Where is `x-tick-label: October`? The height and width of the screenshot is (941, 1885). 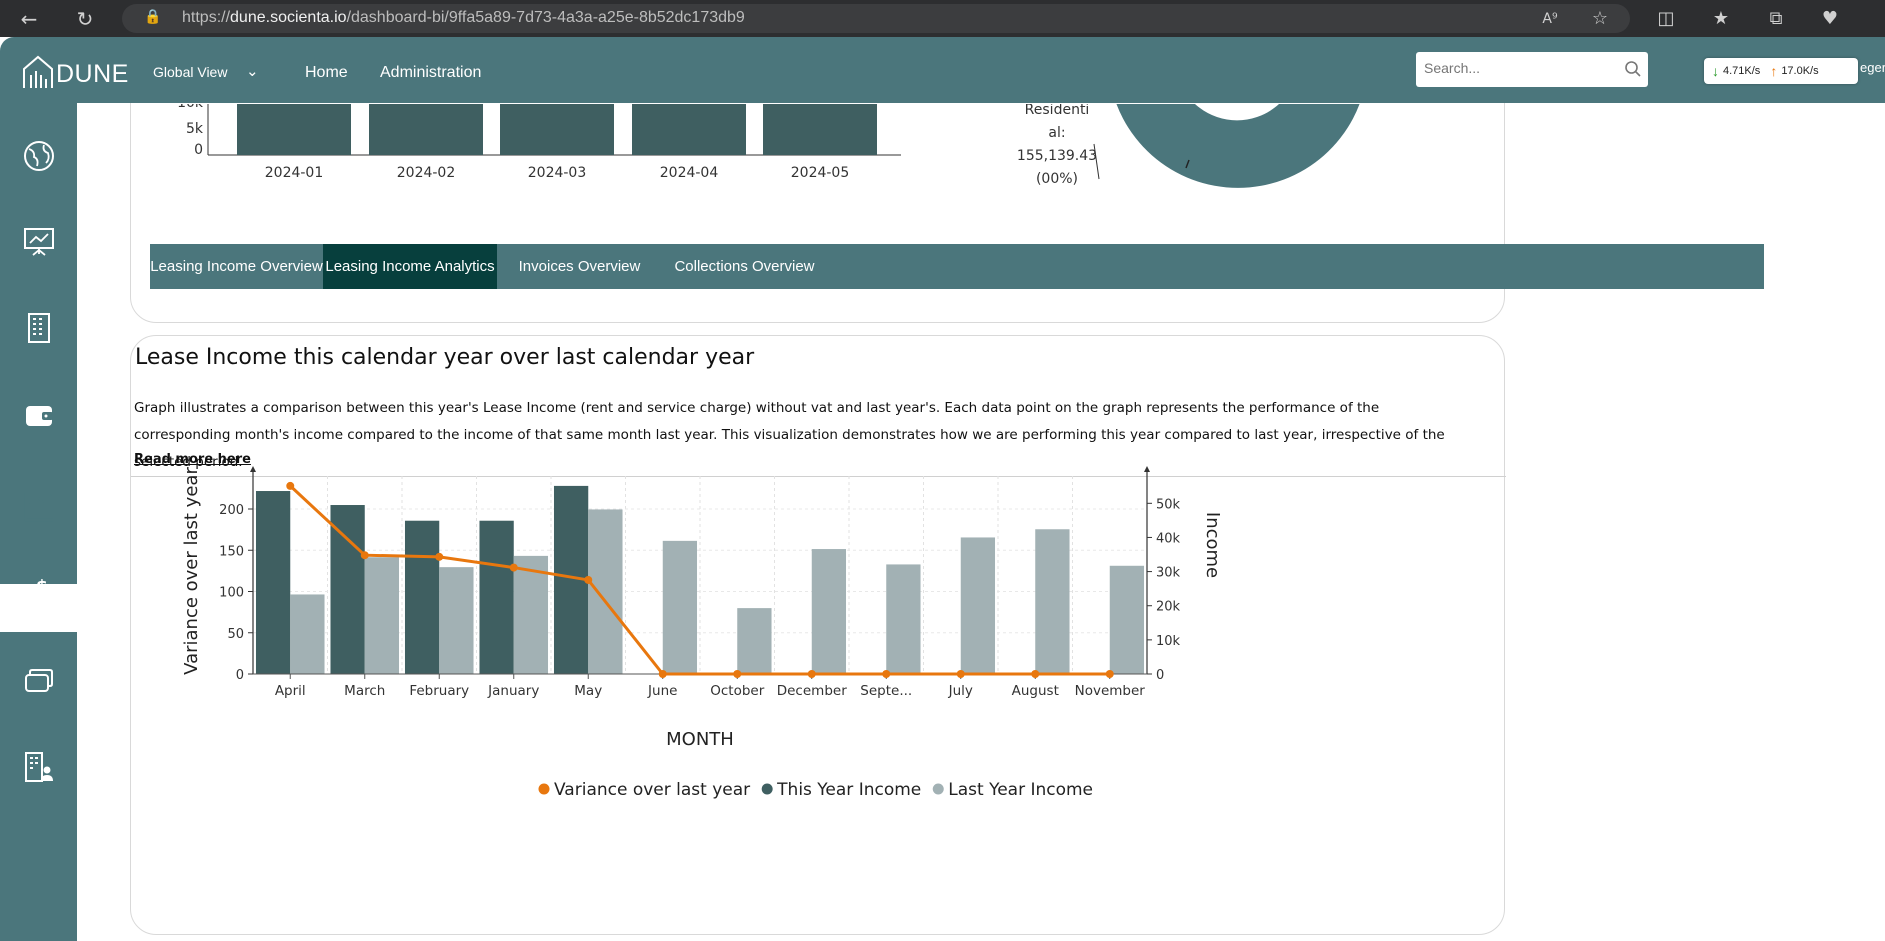 x-tick-label: October is located at coordinates (737, 691).